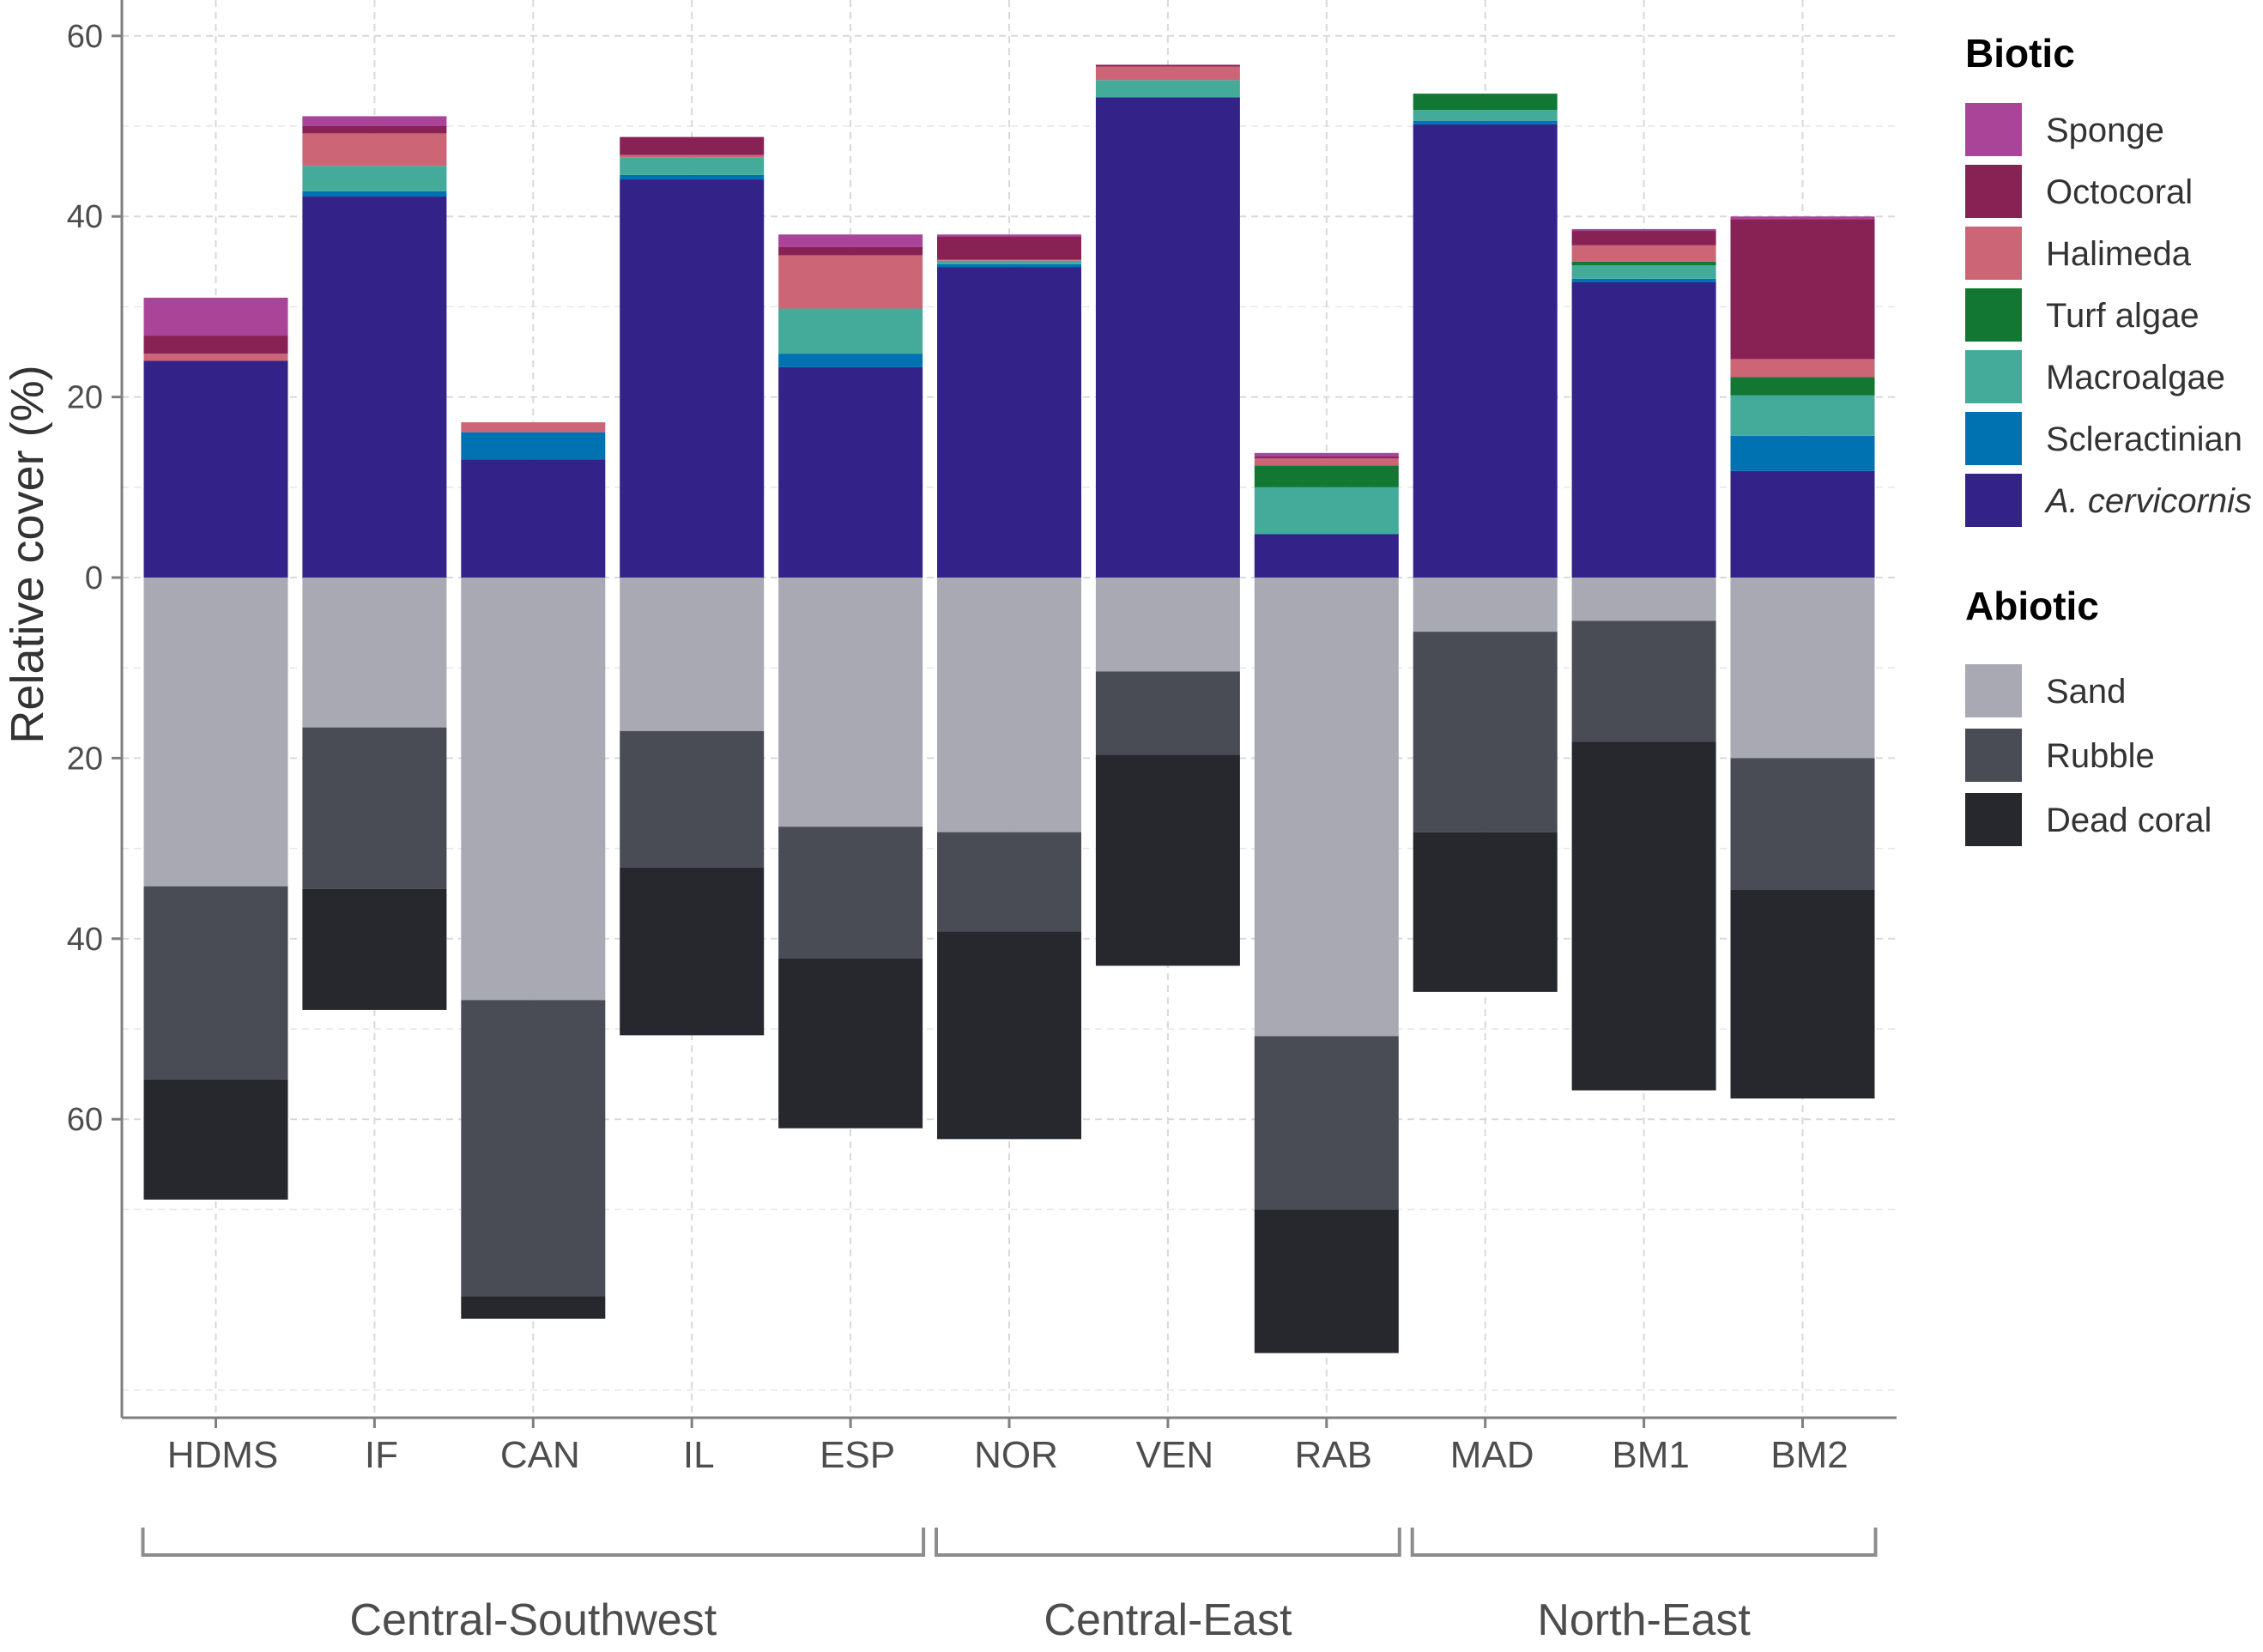 This screenshot has height=1652, width=2263. I want to click on legend-label: Scleractinian, so click(2144, 440).